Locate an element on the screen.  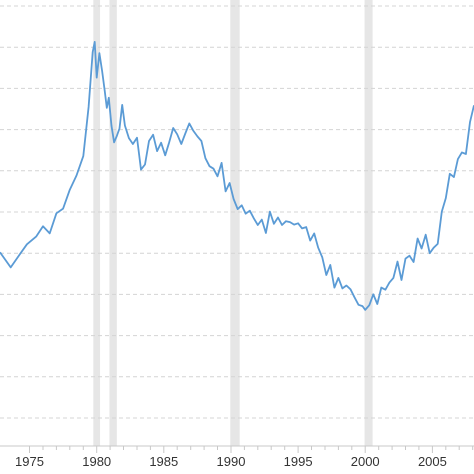
x-tick-label-2000: 2000 is located at coordinates (365, 461).